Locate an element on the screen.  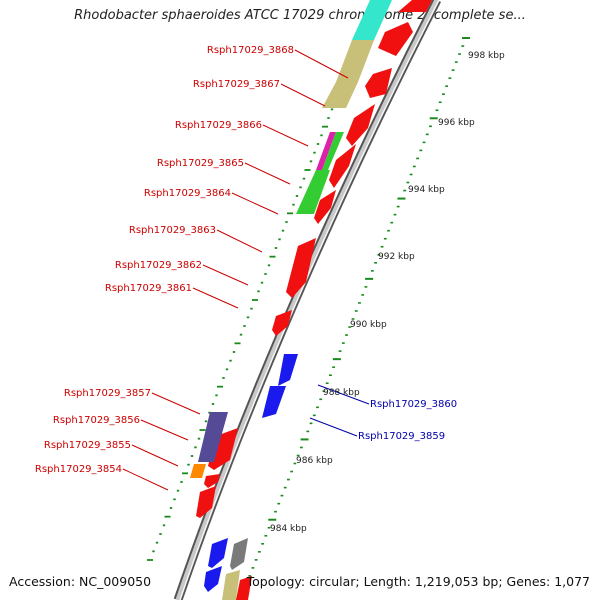
scale-label: 988 kbp is located at coordinates (341, 393).